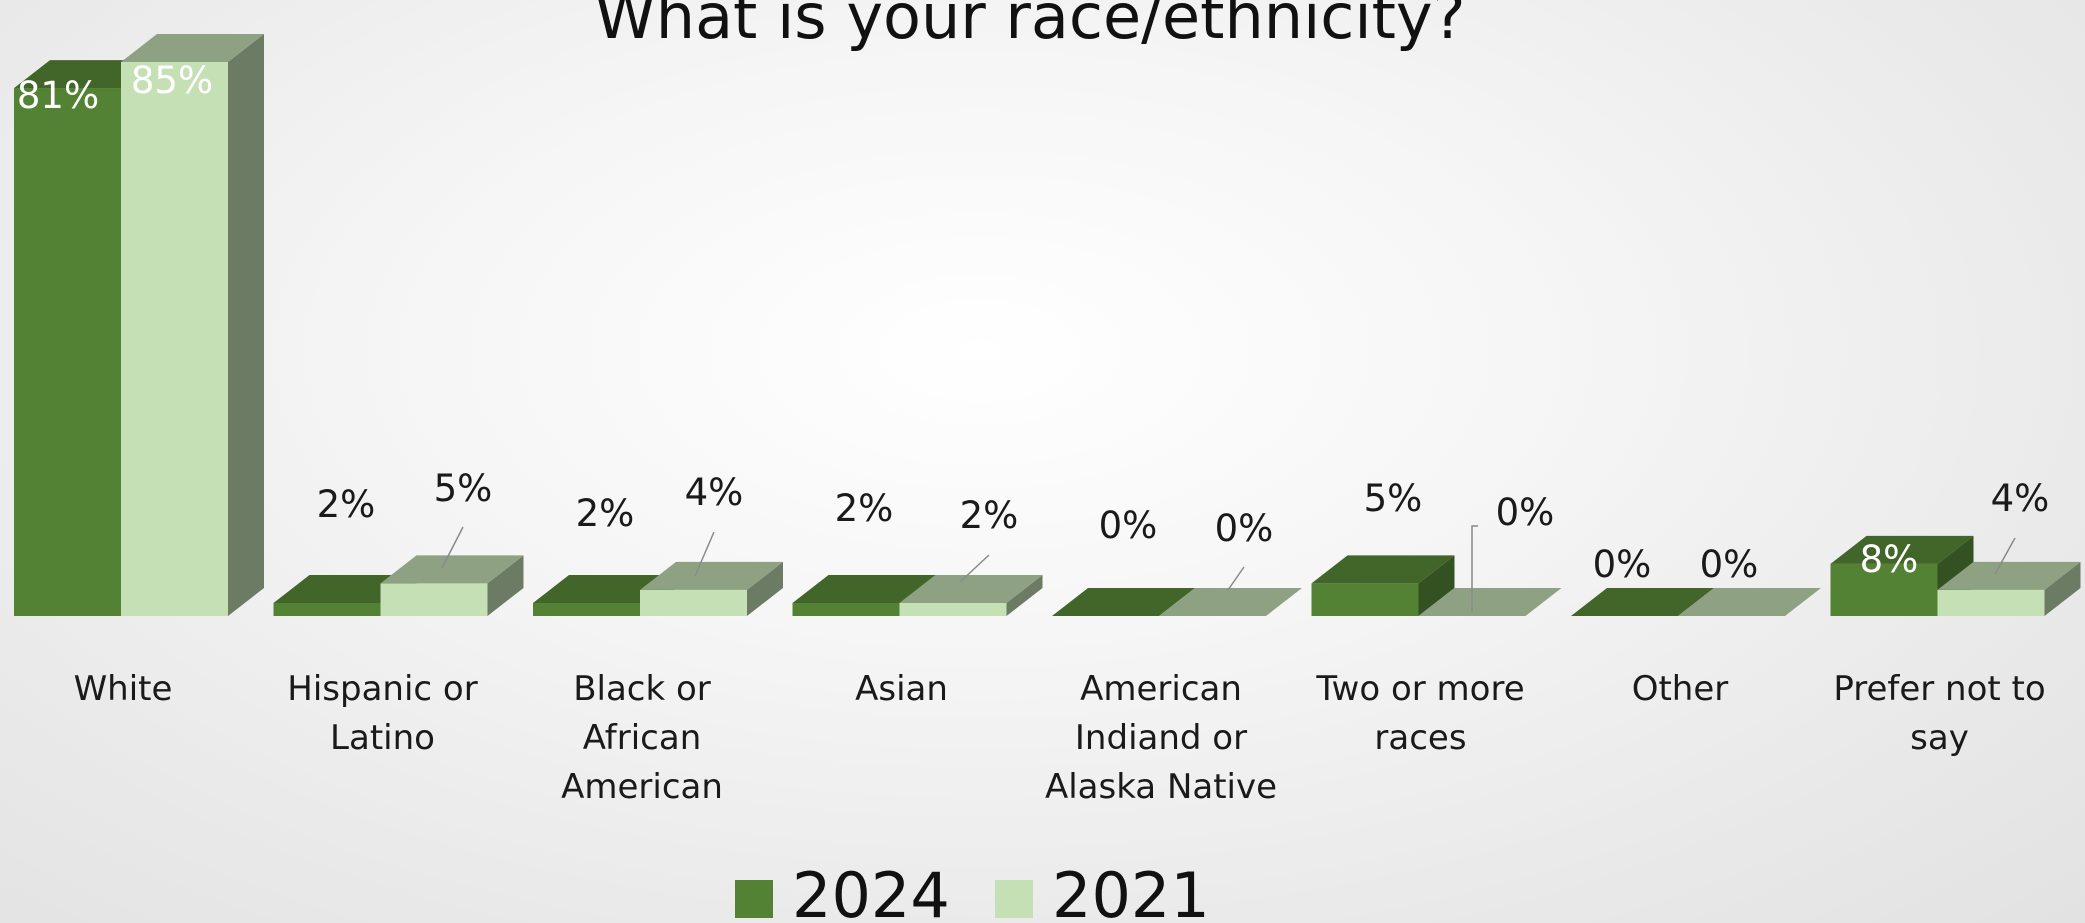  What do you see at coordinates (642, 738) in the screenshot?
I see `category-label: African` at bounding box center [642, 738].